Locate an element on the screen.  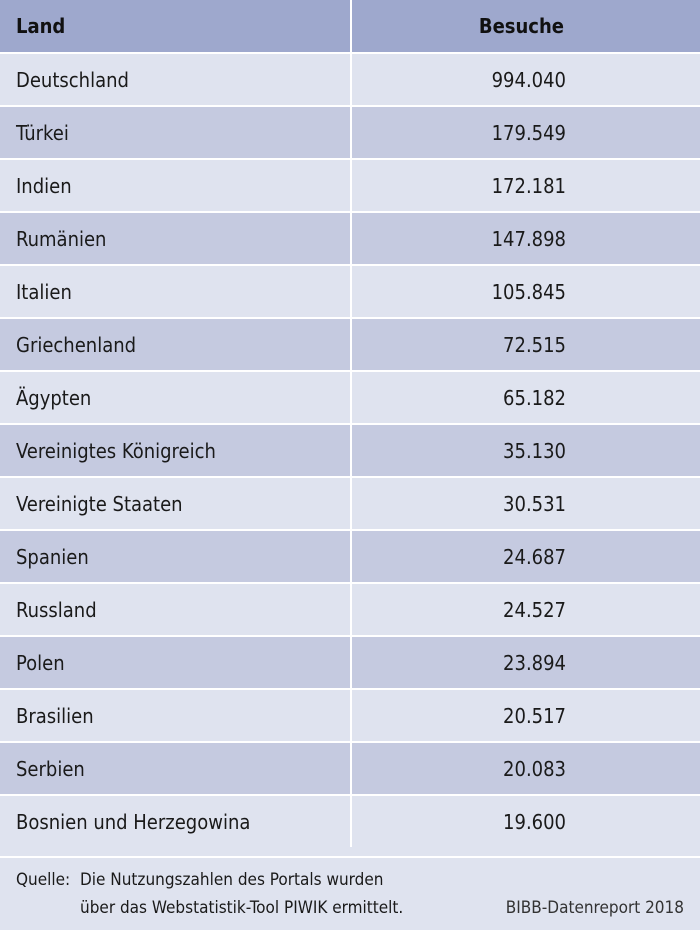
table-row: Griechenland 72.515 is located at coordinates (350, 344).